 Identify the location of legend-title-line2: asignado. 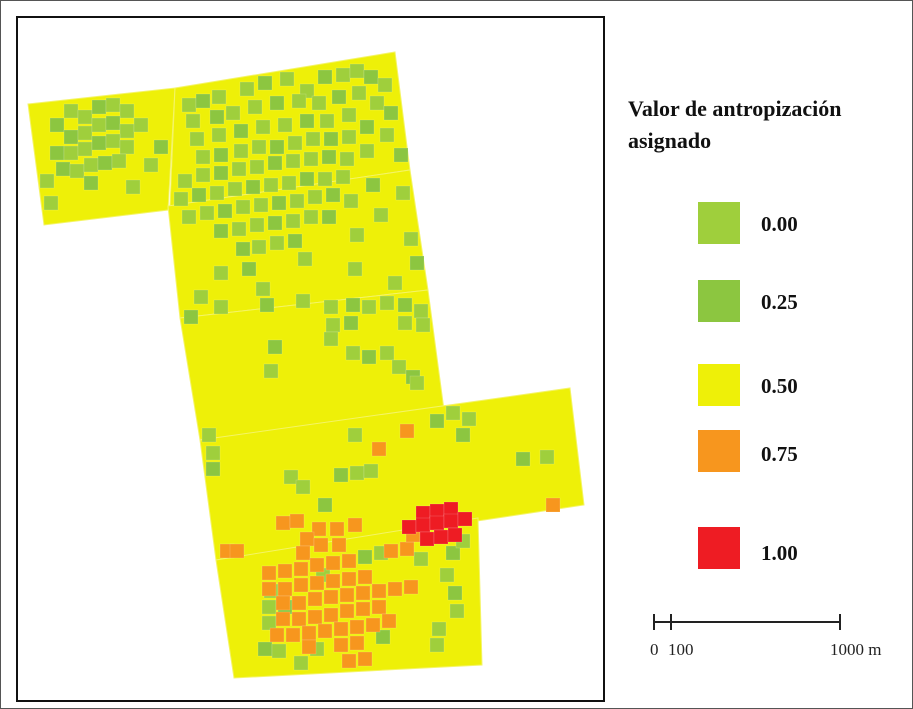
(670, 140).